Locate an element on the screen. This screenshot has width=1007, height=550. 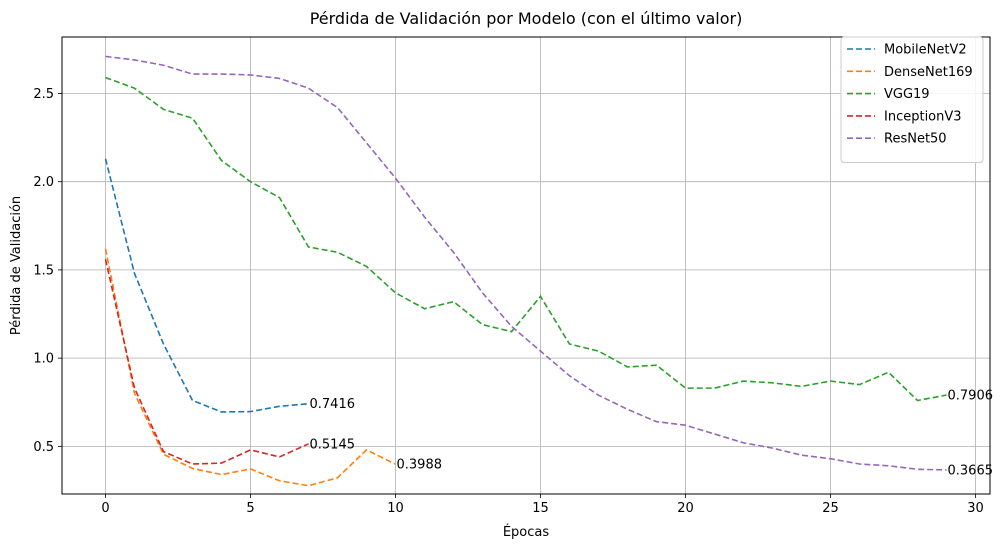
legend-label-mobilenetv2: MobileNetV2 is located at coordinates (925, 50).